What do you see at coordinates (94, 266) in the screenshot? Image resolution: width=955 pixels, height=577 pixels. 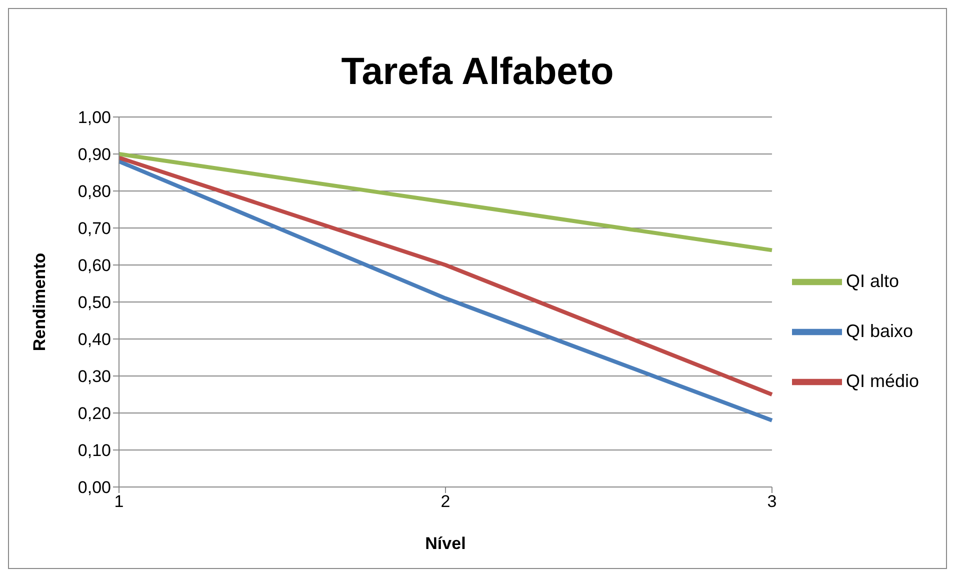 I see `y-tick-label: 0,60` at bounding box center [94, 266].